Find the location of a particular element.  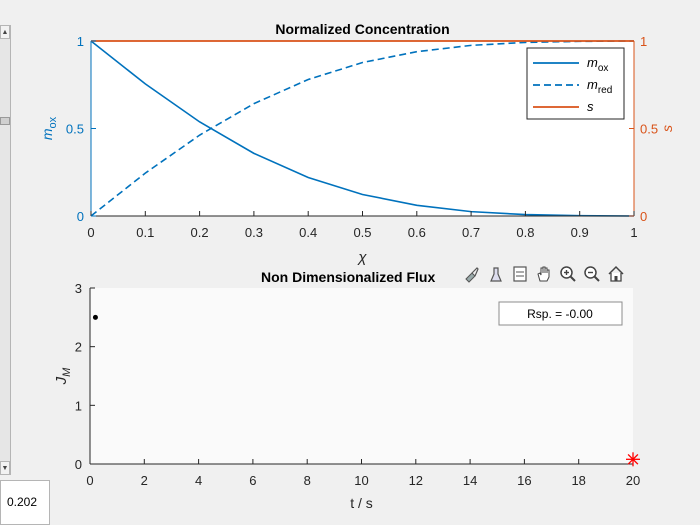

chart-title-2: Non Dimensionalized Flux is located at coordinates (348, 277).